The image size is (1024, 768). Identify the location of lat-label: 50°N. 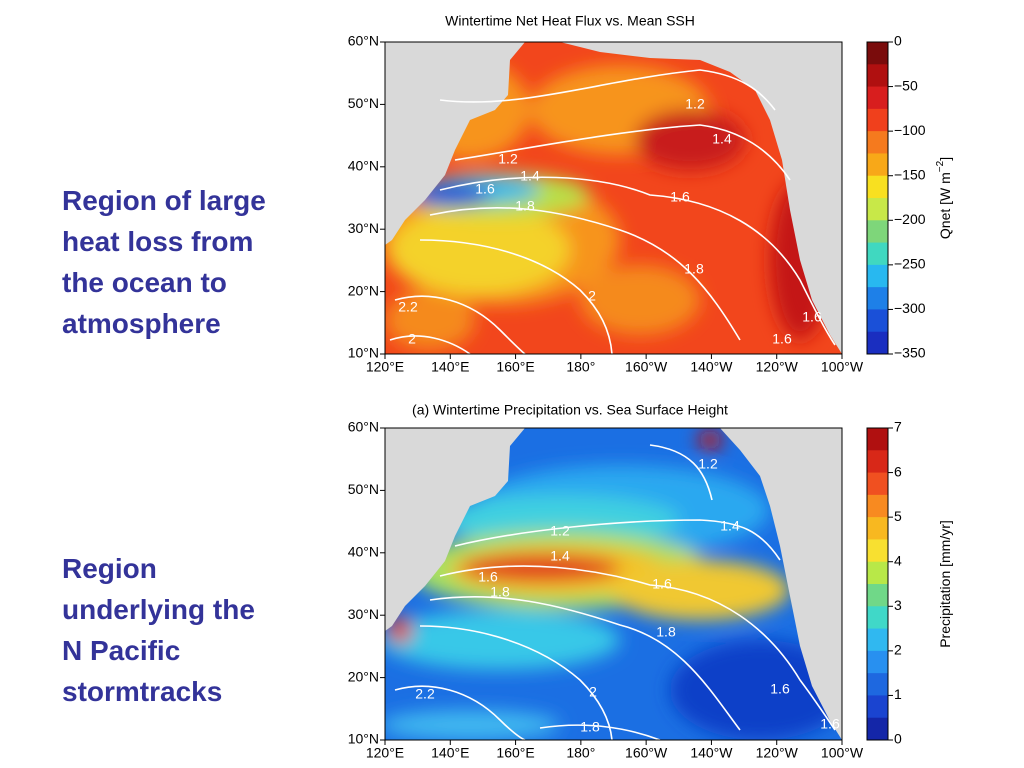
(363, 489).